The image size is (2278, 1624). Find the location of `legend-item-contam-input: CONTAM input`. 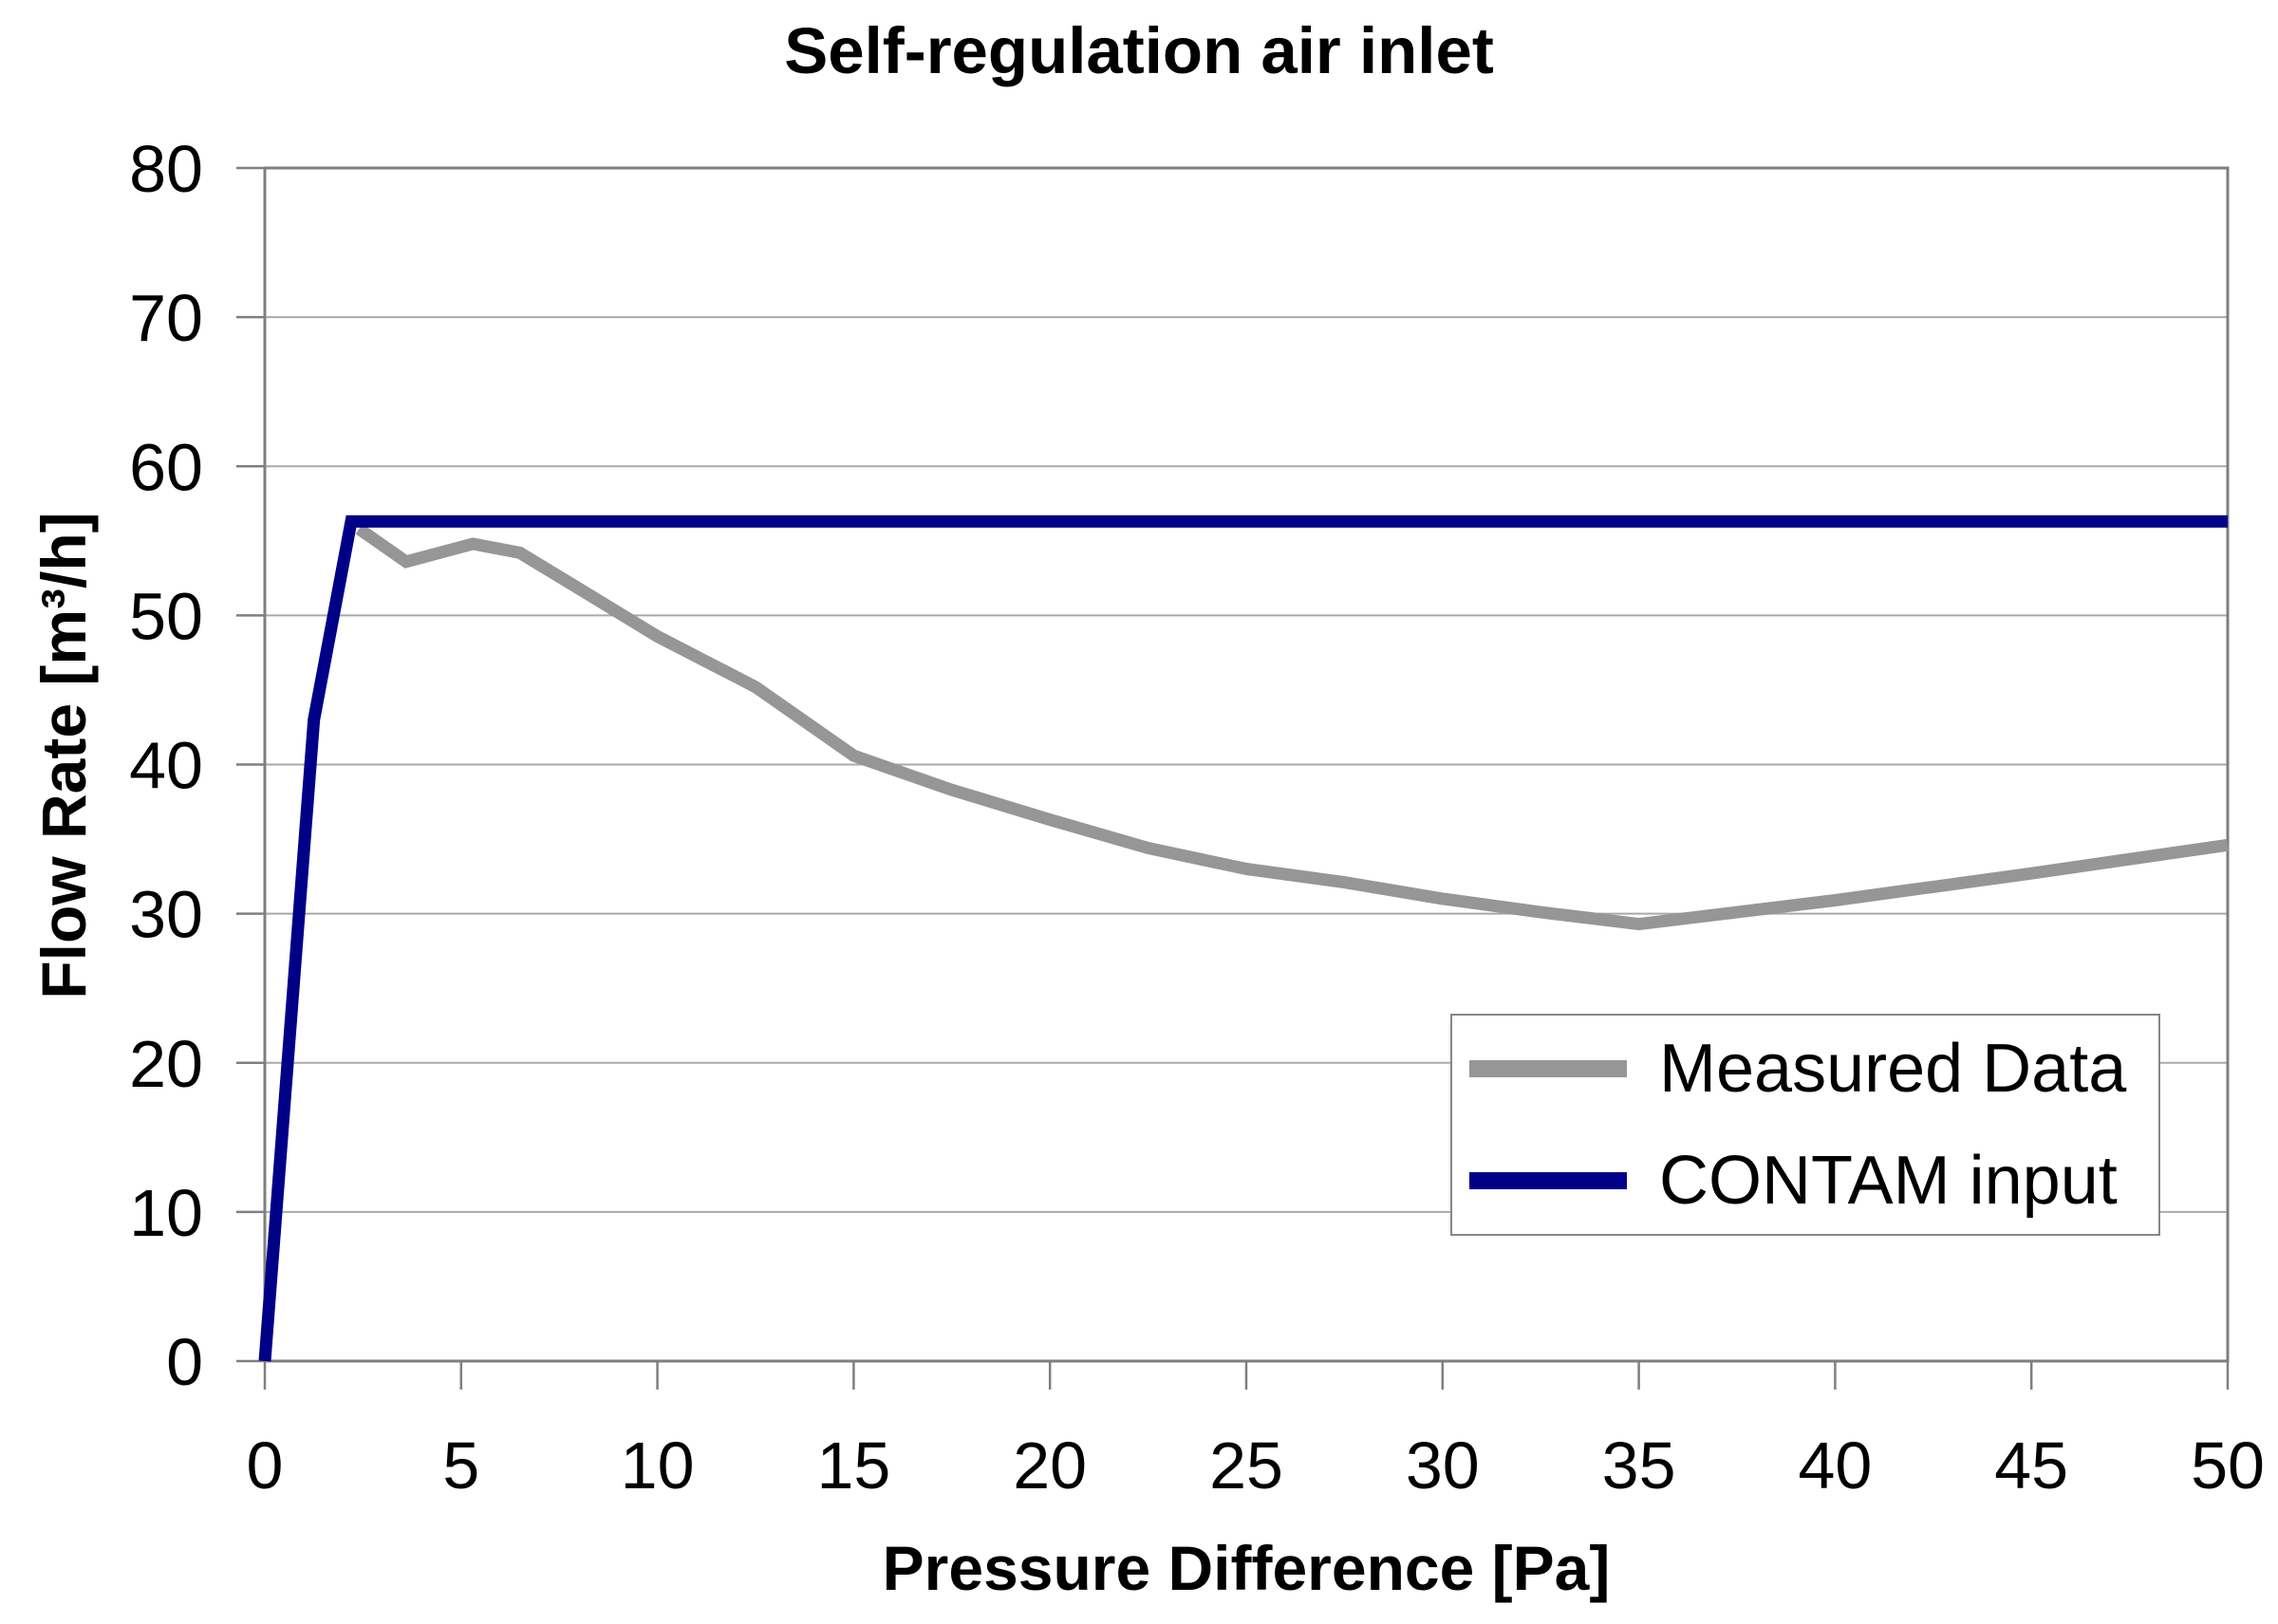

legend-item-contam-input: CONTAM input is located at coordinates (1805, 1181).